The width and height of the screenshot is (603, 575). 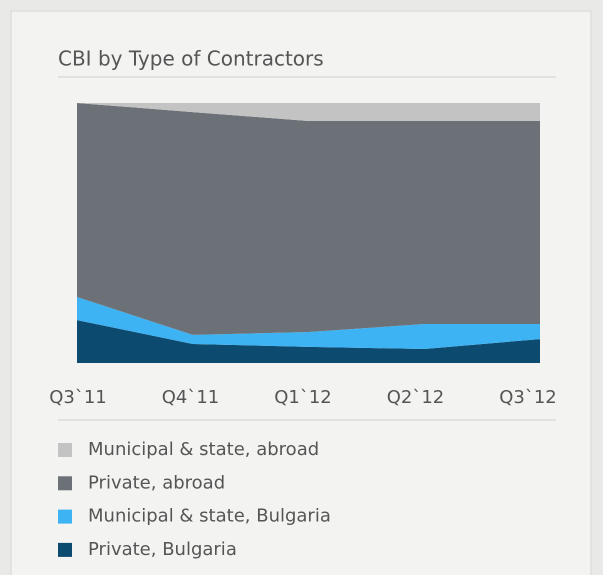 What do you see at coordinates (203, 449) in the screenshot?
I see `legend-label: Municipal & state, abroad` at bounding box center [203, 449].